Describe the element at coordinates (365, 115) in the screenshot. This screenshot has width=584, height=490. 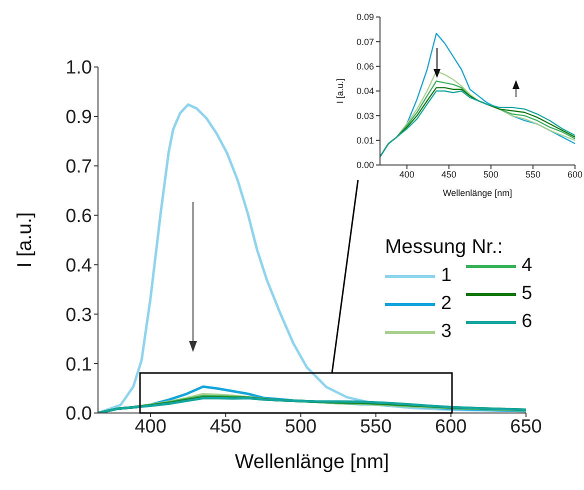
I see `y-tick-label: 0.03` at that location.